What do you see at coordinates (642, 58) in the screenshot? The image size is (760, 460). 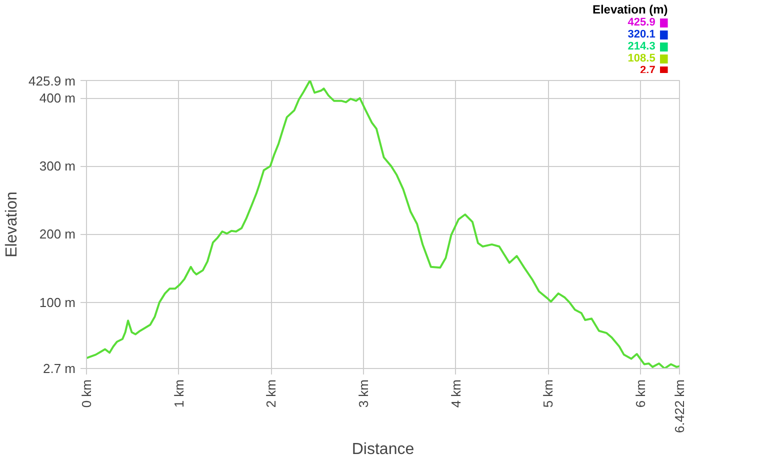 I see `color-bar-label: 108.5` at bounding box center [642, 58].